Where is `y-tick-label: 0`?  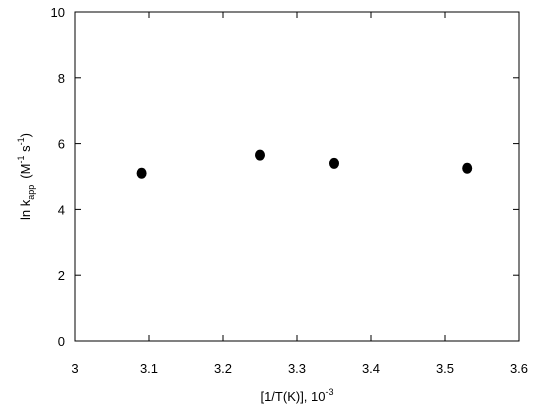 y-tick-label: 0 is located at coordinates (61, 341).